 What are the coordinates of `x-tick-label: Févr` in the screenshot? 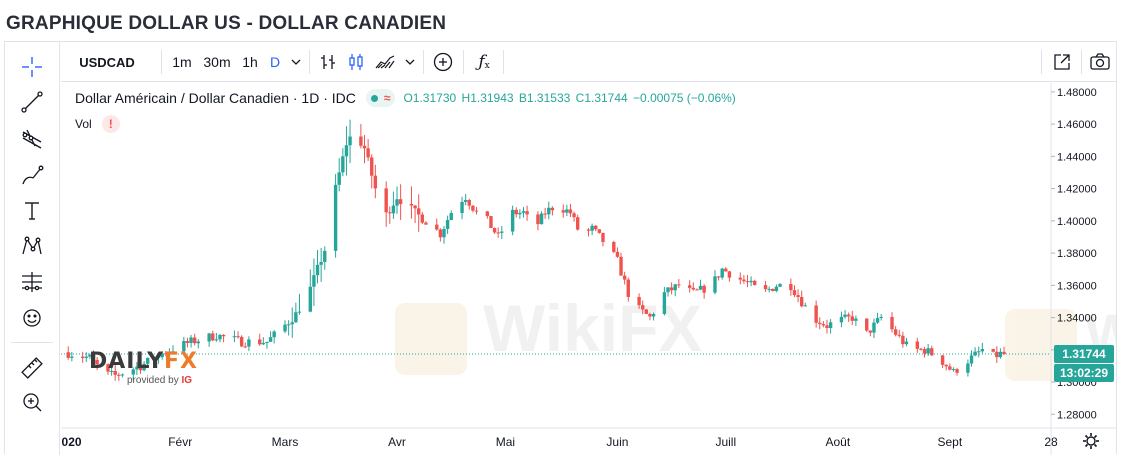 It's located at (180, 442).